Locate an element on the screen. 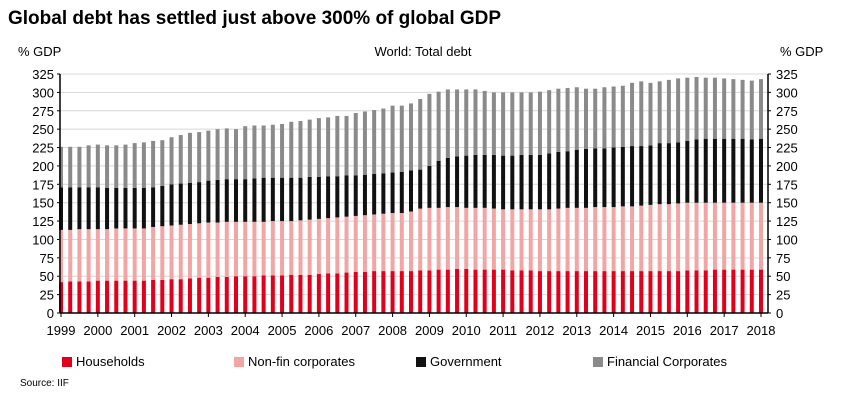  x-tick-label: 2008 is located at coordinates (392, 330).